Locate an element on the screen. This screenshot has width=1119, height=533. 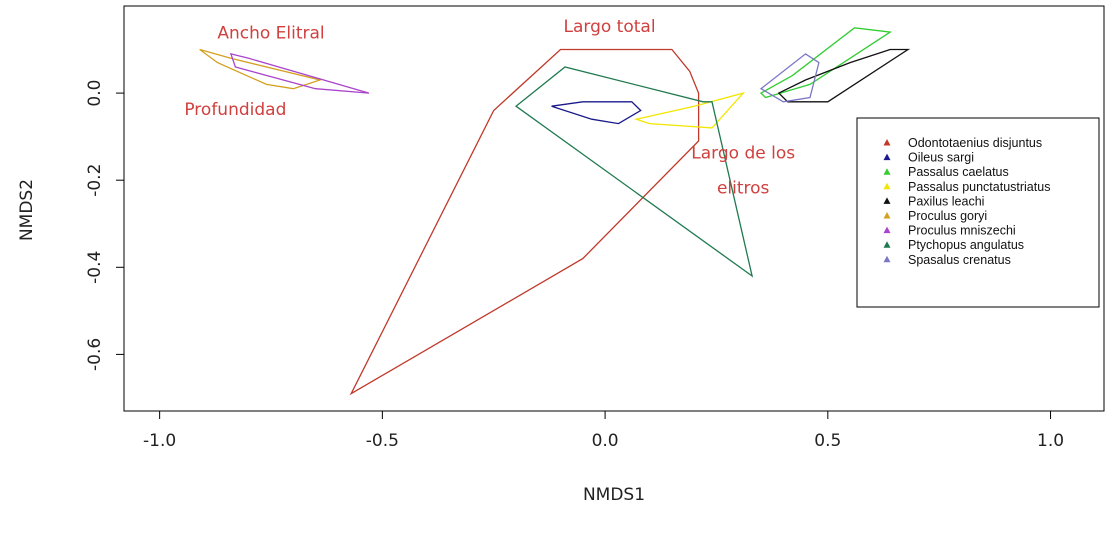
x-tick-label: -0.5 is located at coordinates (382, 441).